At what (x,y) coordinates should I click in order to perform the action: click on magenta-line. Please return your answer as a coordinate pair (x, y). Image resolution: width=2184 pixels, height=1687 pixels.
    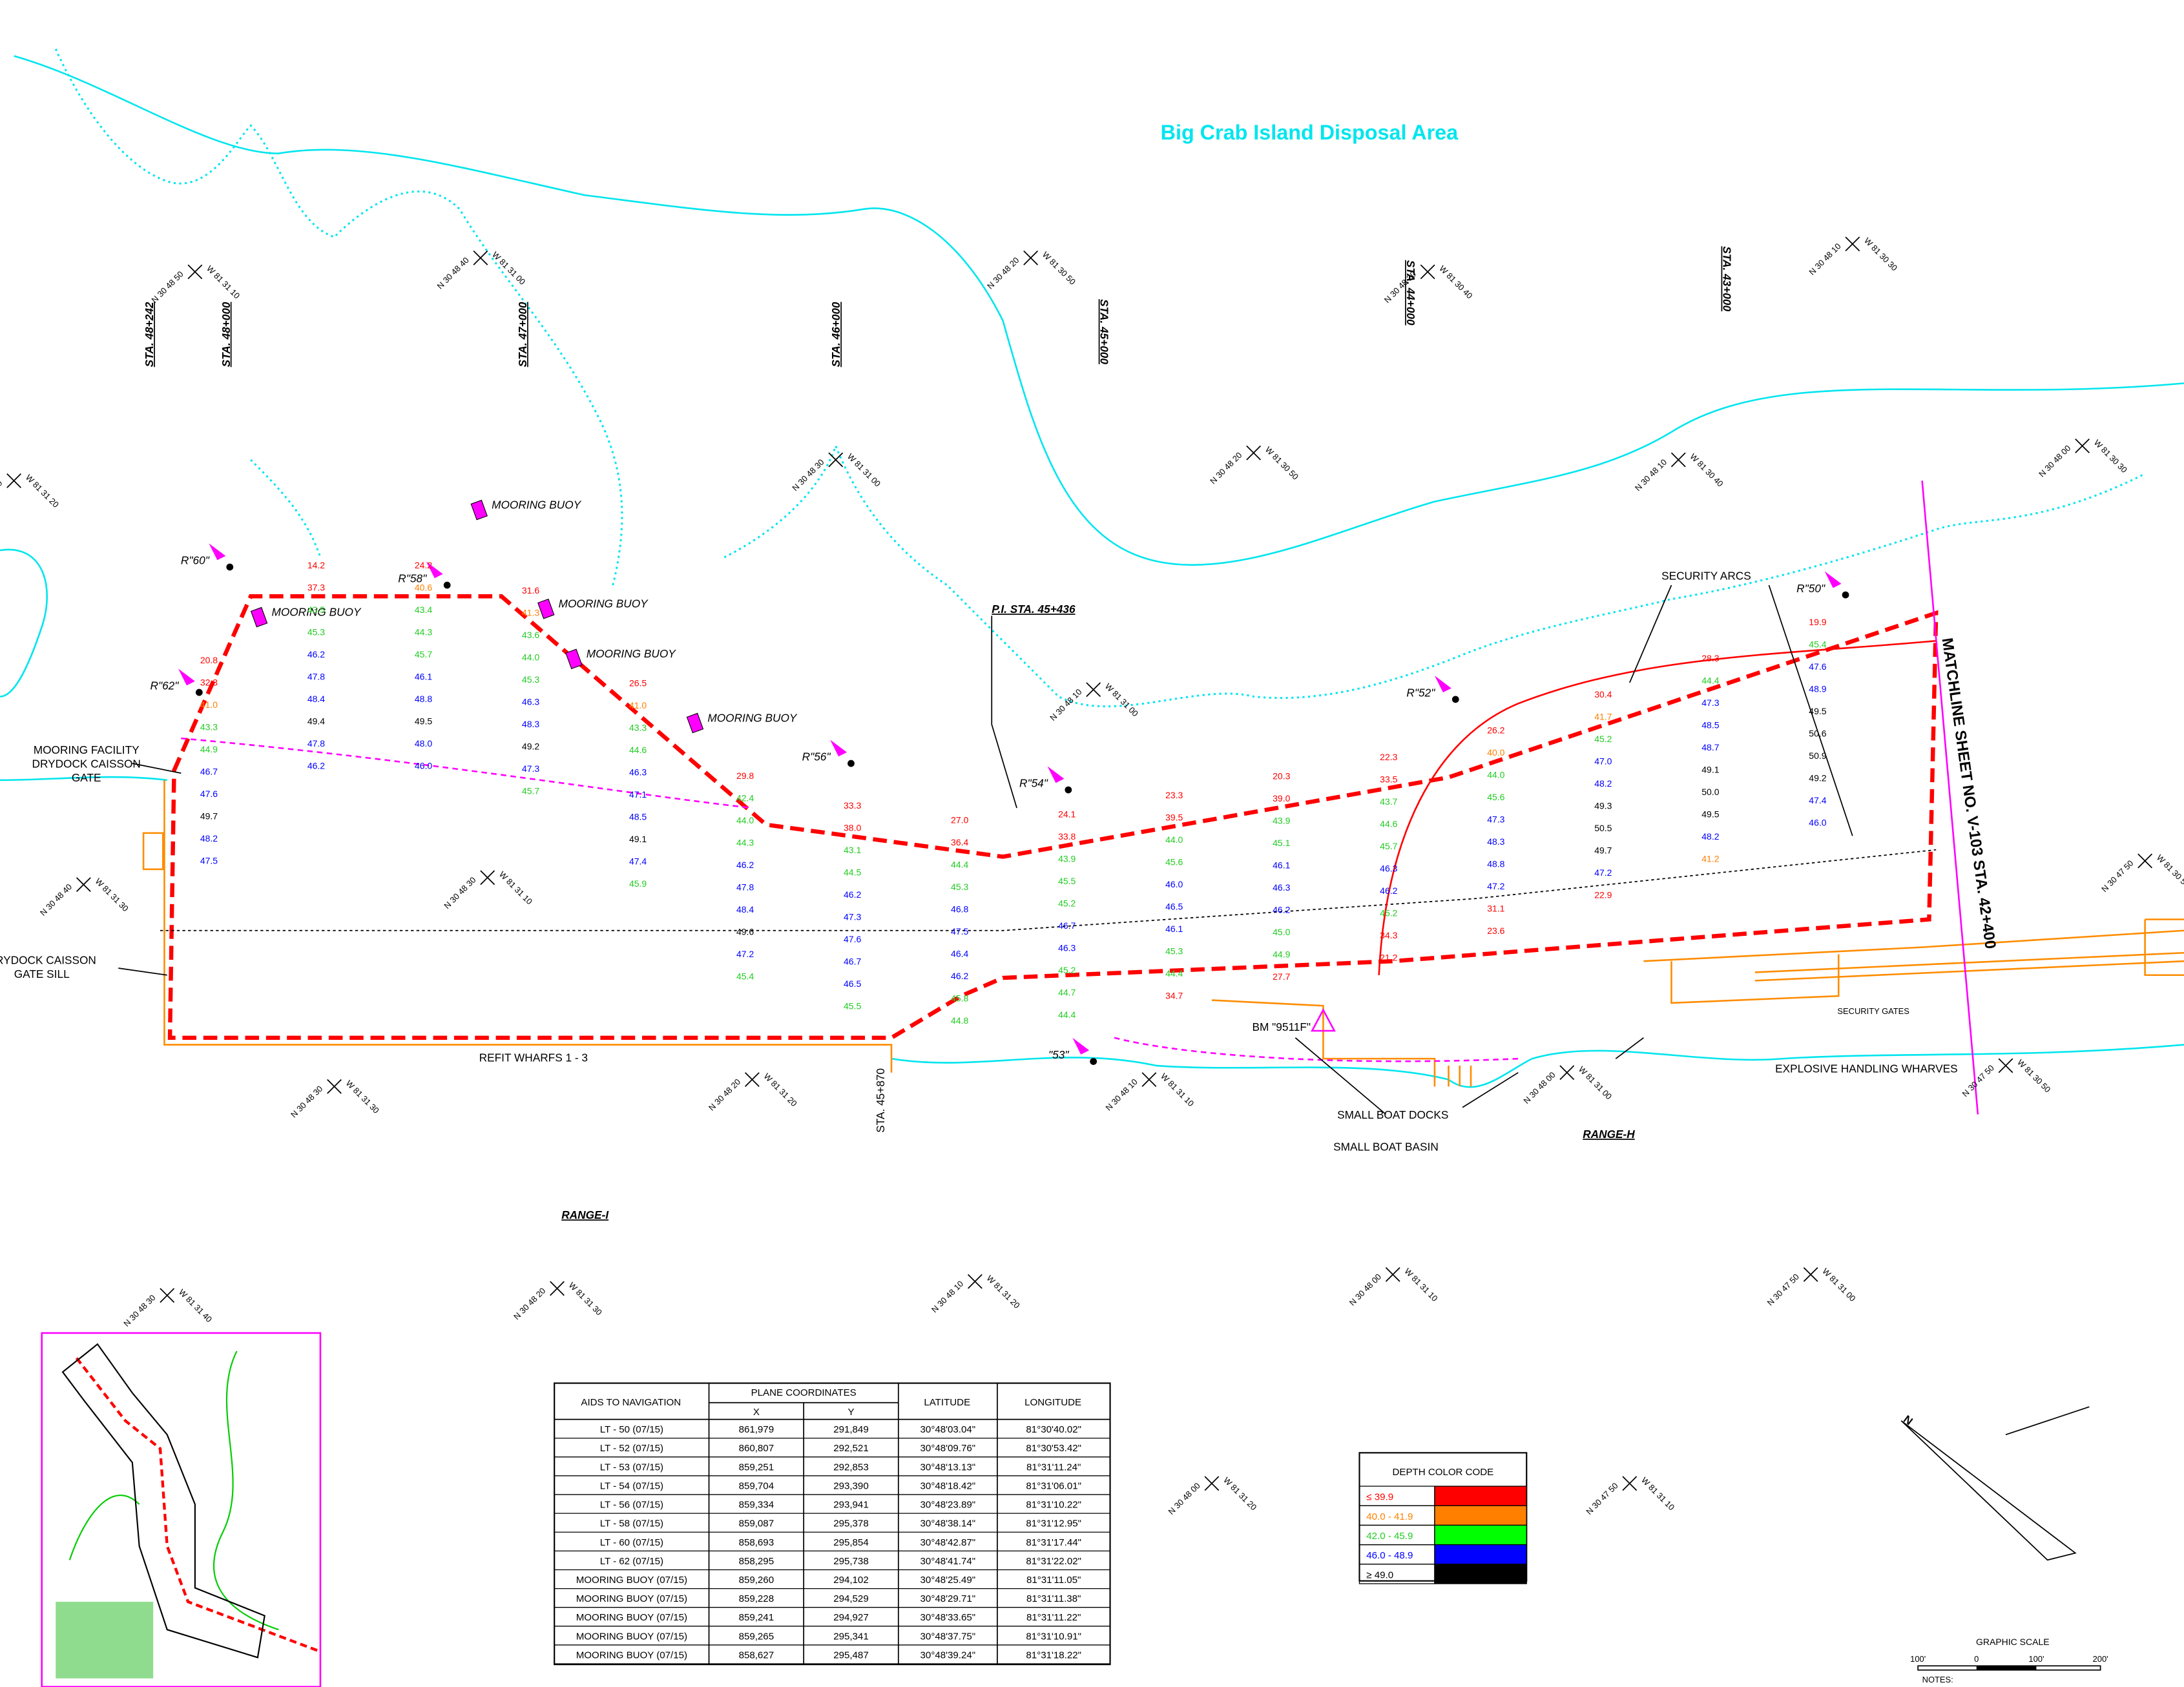
    Looking at the image, I should click on (467, 773).